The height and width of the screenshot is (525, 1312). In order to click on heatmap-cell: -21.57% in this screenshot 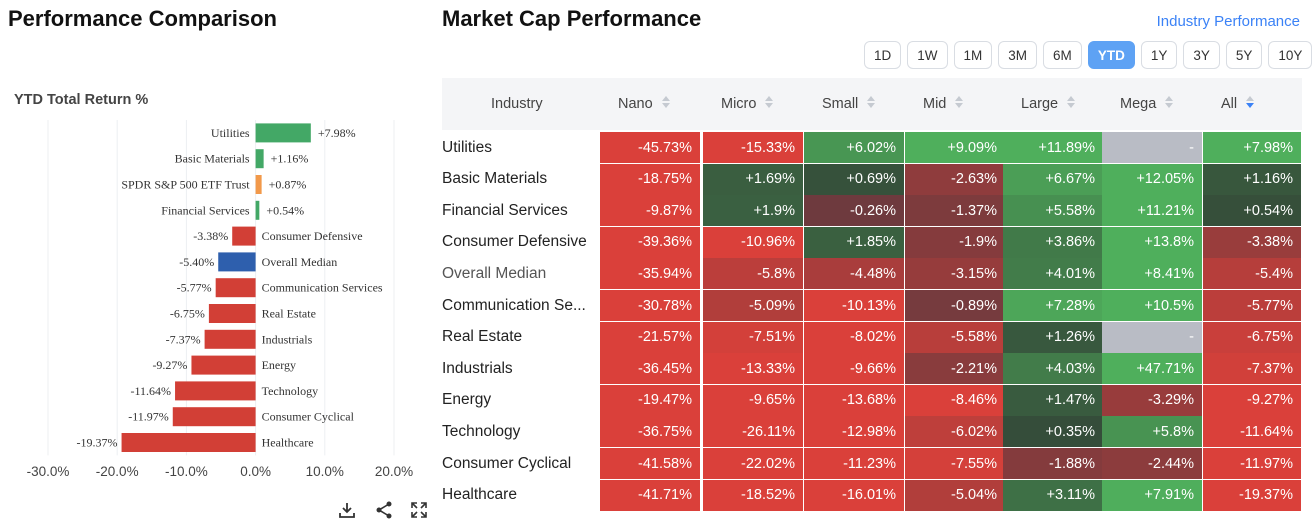, I will do `click(650, 337)`.